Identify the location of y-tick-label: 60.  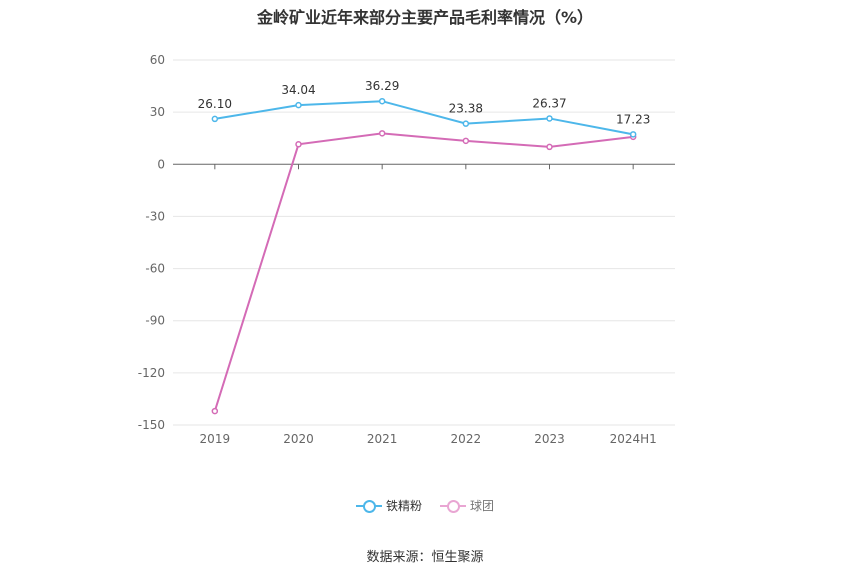
(157, 60).